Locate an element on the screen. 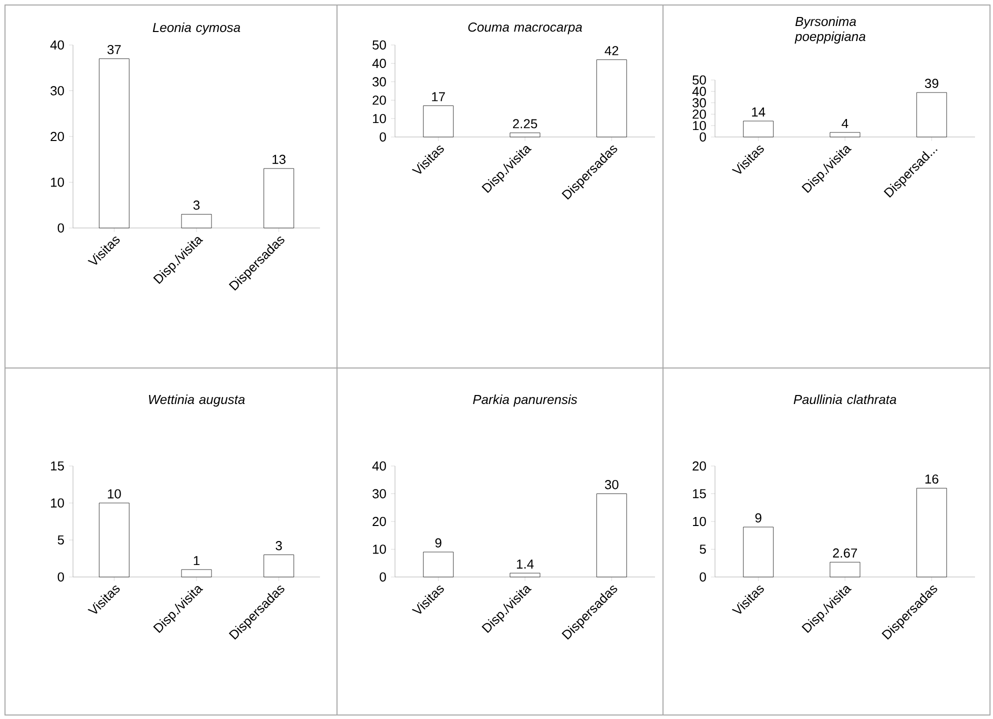 The height and width of the screenshot is (719, 993). data-label: 37 is located at coordinates (114, 49).